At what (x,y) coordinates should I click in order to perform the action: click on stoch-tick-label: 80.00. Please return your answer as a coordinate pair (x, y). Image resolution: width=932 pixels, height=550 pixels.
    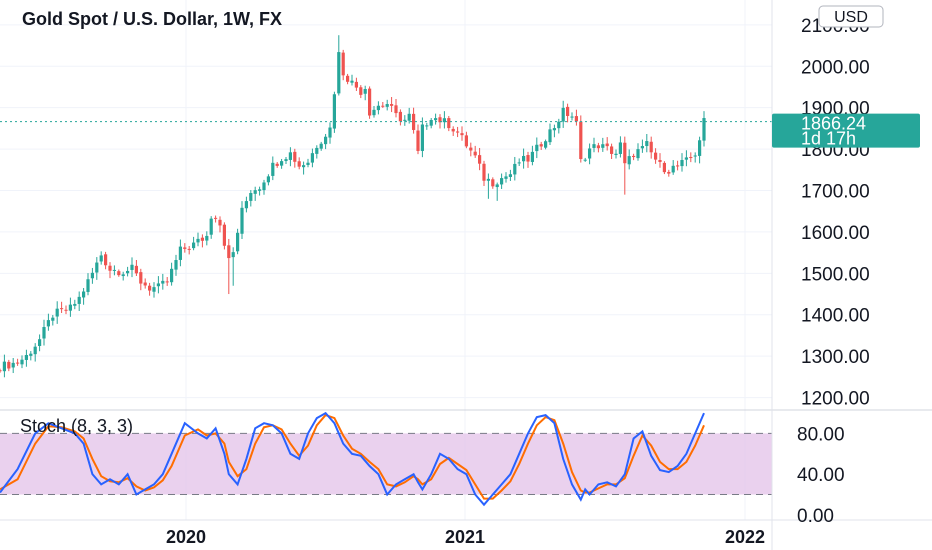
    Looking at the image, I should click on (821, 434).